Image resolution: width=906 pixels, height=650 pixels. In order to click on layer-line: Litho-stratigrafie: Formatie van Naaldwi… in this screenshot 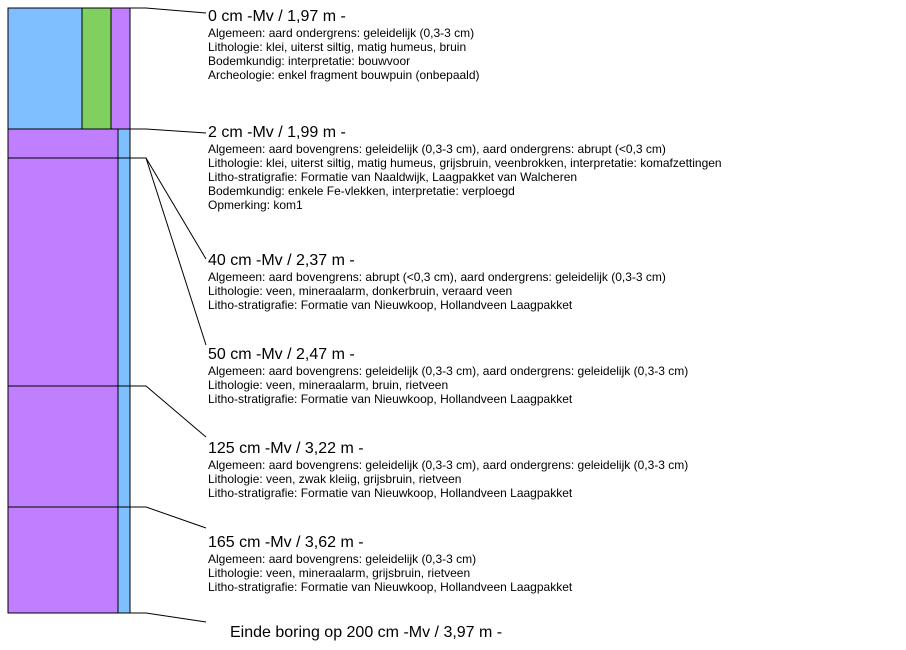, I will do `click(393, 177)`.